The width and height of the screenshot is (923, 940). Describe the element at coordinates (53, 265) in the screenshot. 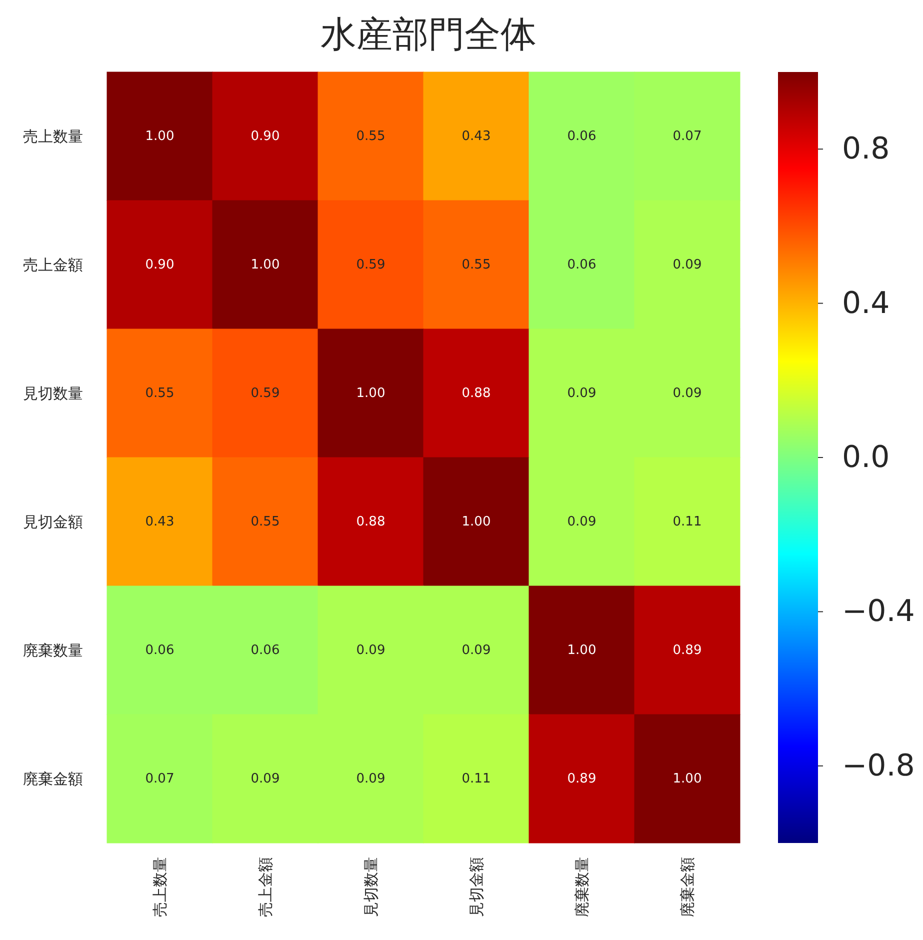

I see `y-tick-label: 売上金額` at that location.